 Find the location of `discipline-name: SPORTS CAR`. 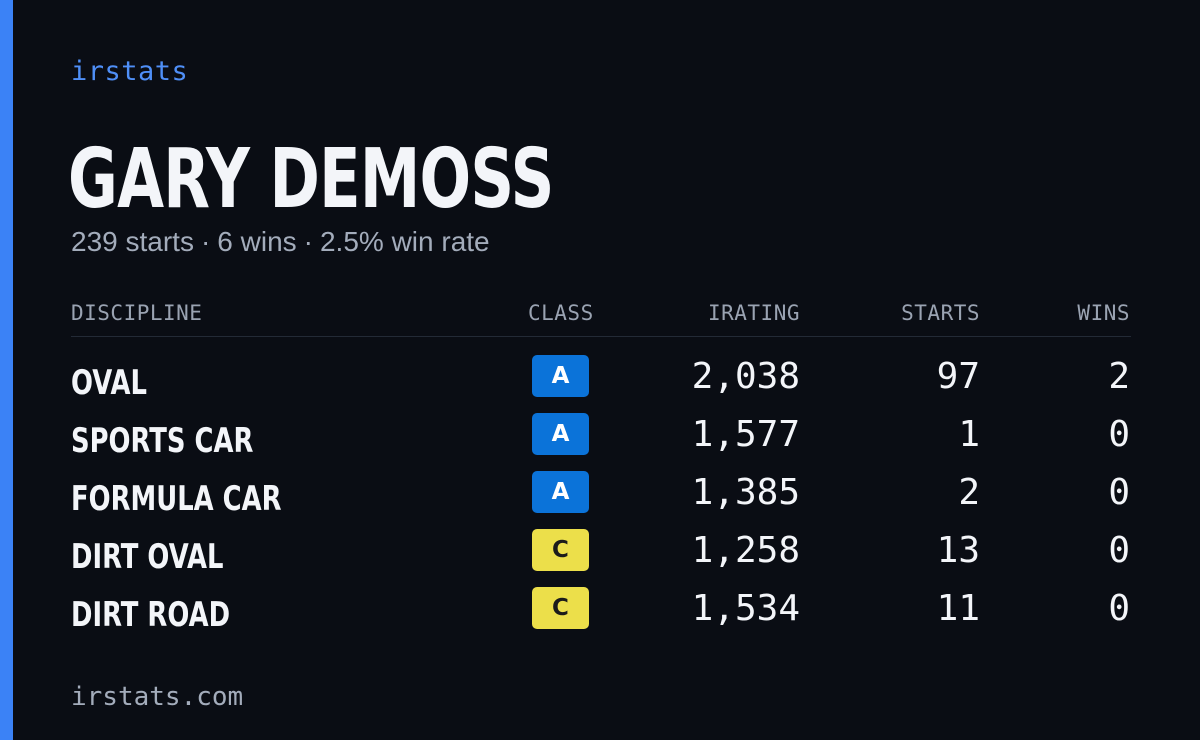

discipline-name: SPORTS CAR is located at coordinates (162, 441).